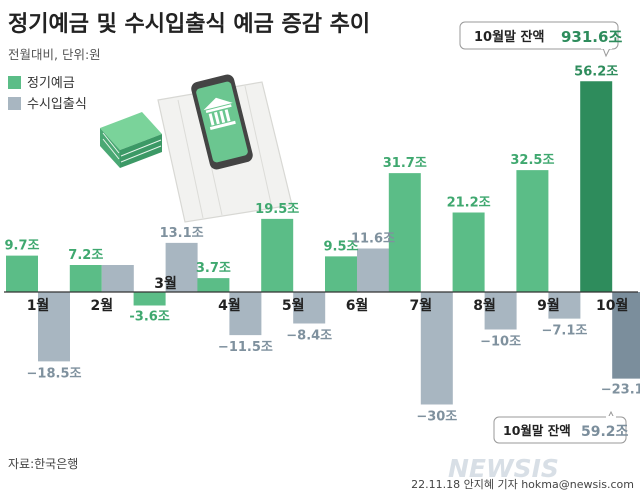 Image resolution: width=640 pixels, height=495 pixels. I want to click on bottom-balance-value: 59.2조, so click(605, 432).